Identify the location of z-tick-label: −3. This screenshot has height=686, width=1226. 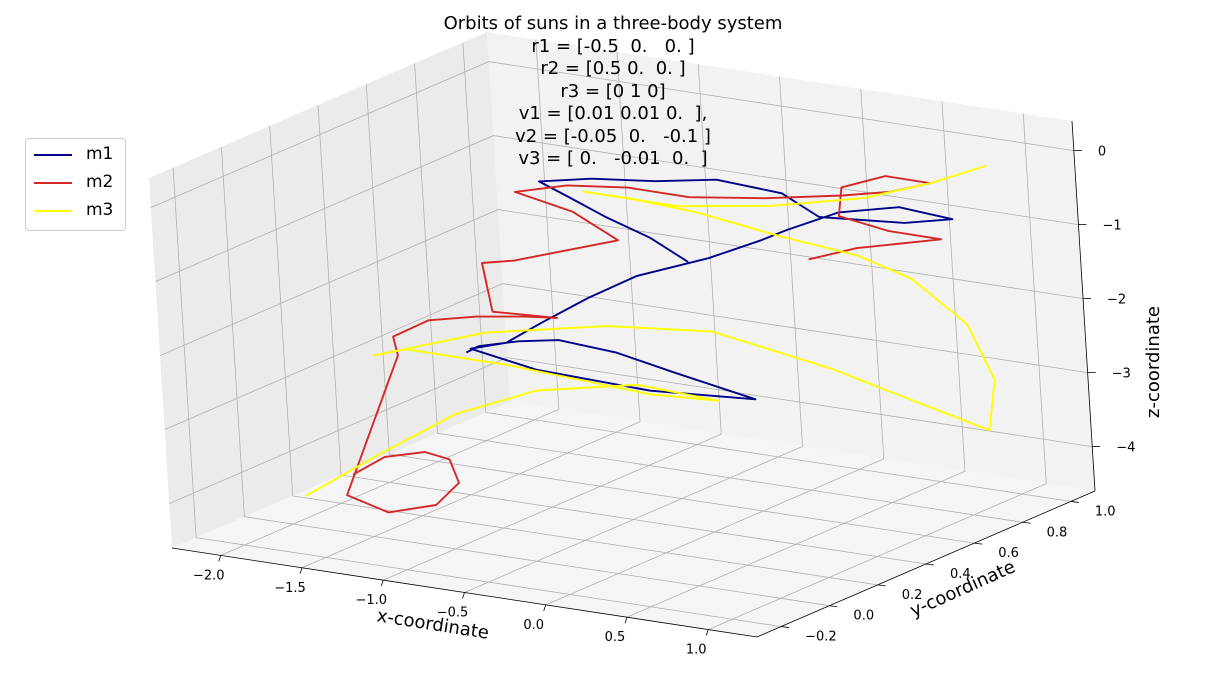
(1121, 374).